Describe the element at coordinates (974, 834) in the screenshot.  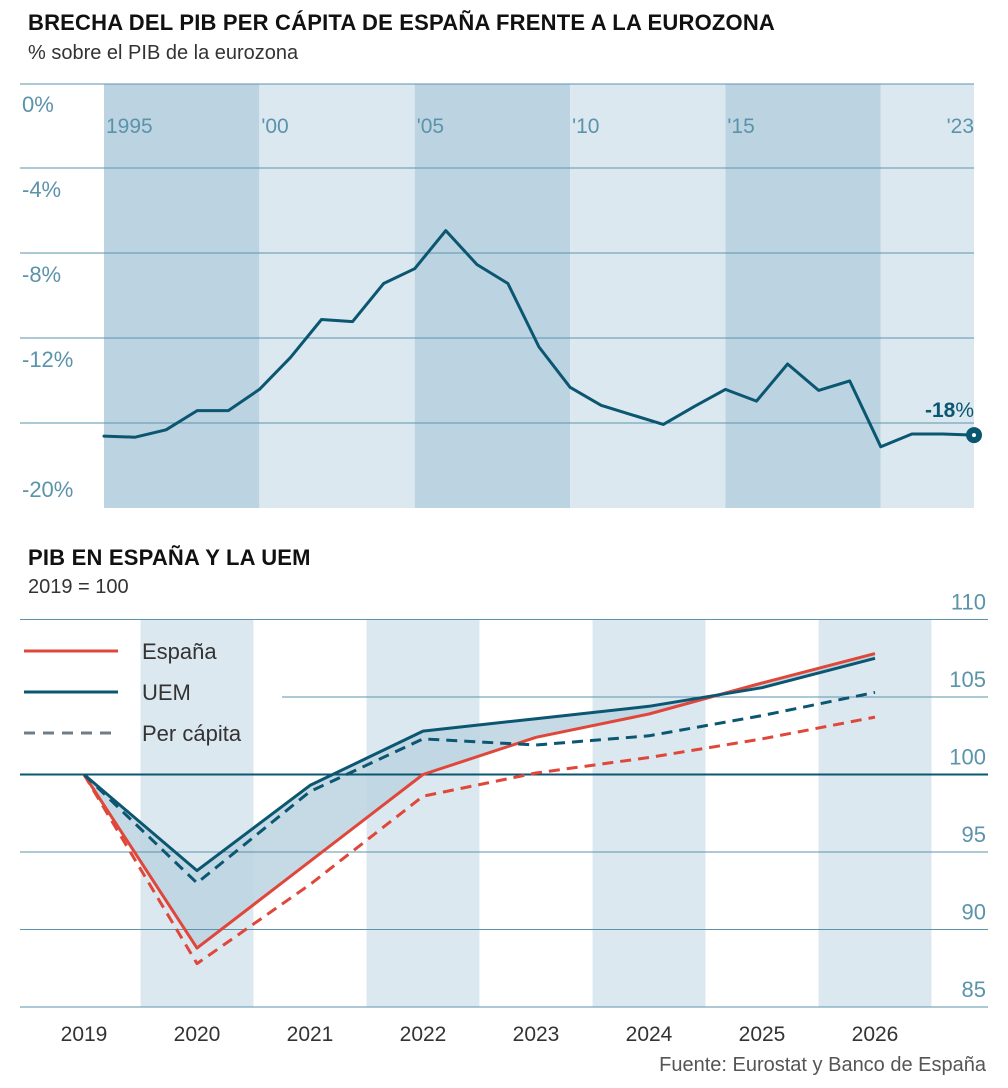
I see `gdp-y-tick-label: 95` at that location.